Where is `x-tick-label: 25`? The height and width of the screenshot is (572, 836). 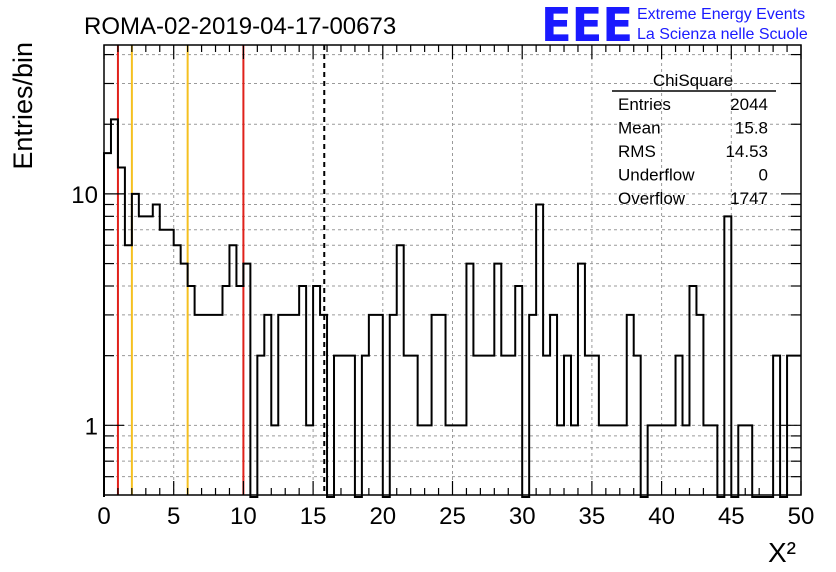 x-tick-label: 25 is located at coordinates (452, 516).